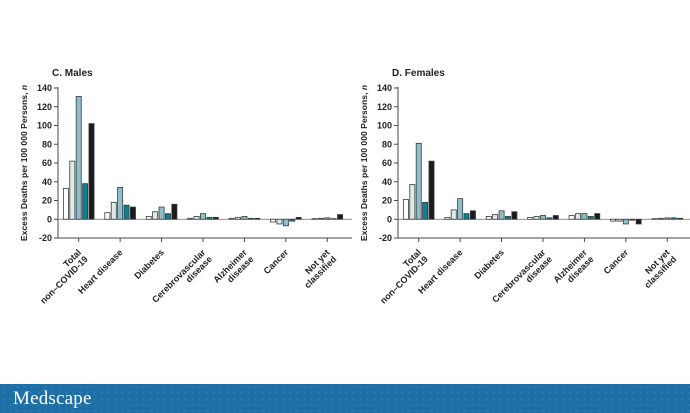 Image resolution: width=690 pixels, height=413 pixels. What do you see at coordinates (418, 73) in the screenshot?
I see `chart-title: D. Females` at bounding box center [418, 73].